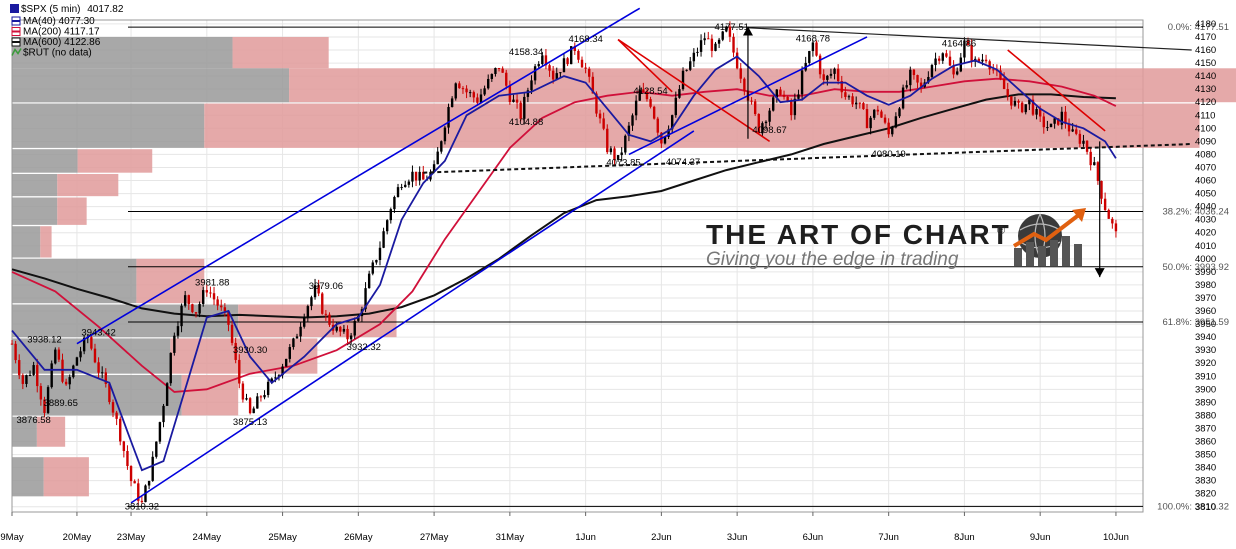  Describe the element at coordinates (61, 403) in the screenshot. I see `price-annotation: 3889.65` at that location.